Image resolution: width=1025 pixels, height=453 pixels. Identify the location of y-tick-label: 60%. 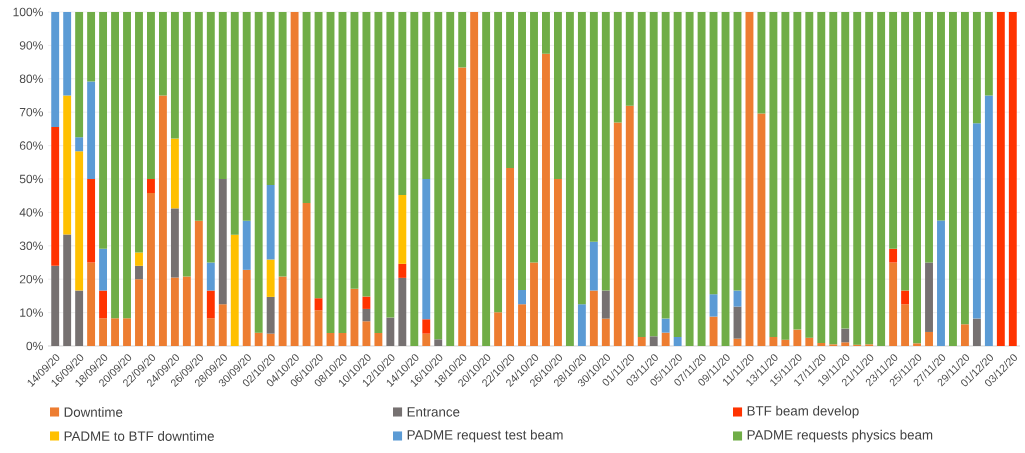
(31, 145).